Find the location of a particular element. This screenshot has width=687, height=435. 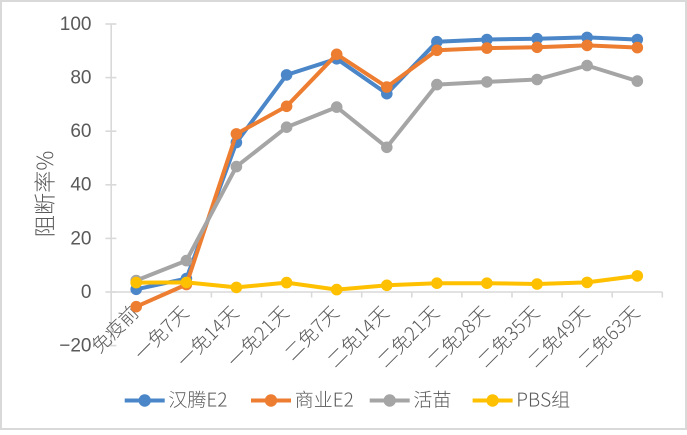

svg-text: 80 is located at coordinates (80, 78).